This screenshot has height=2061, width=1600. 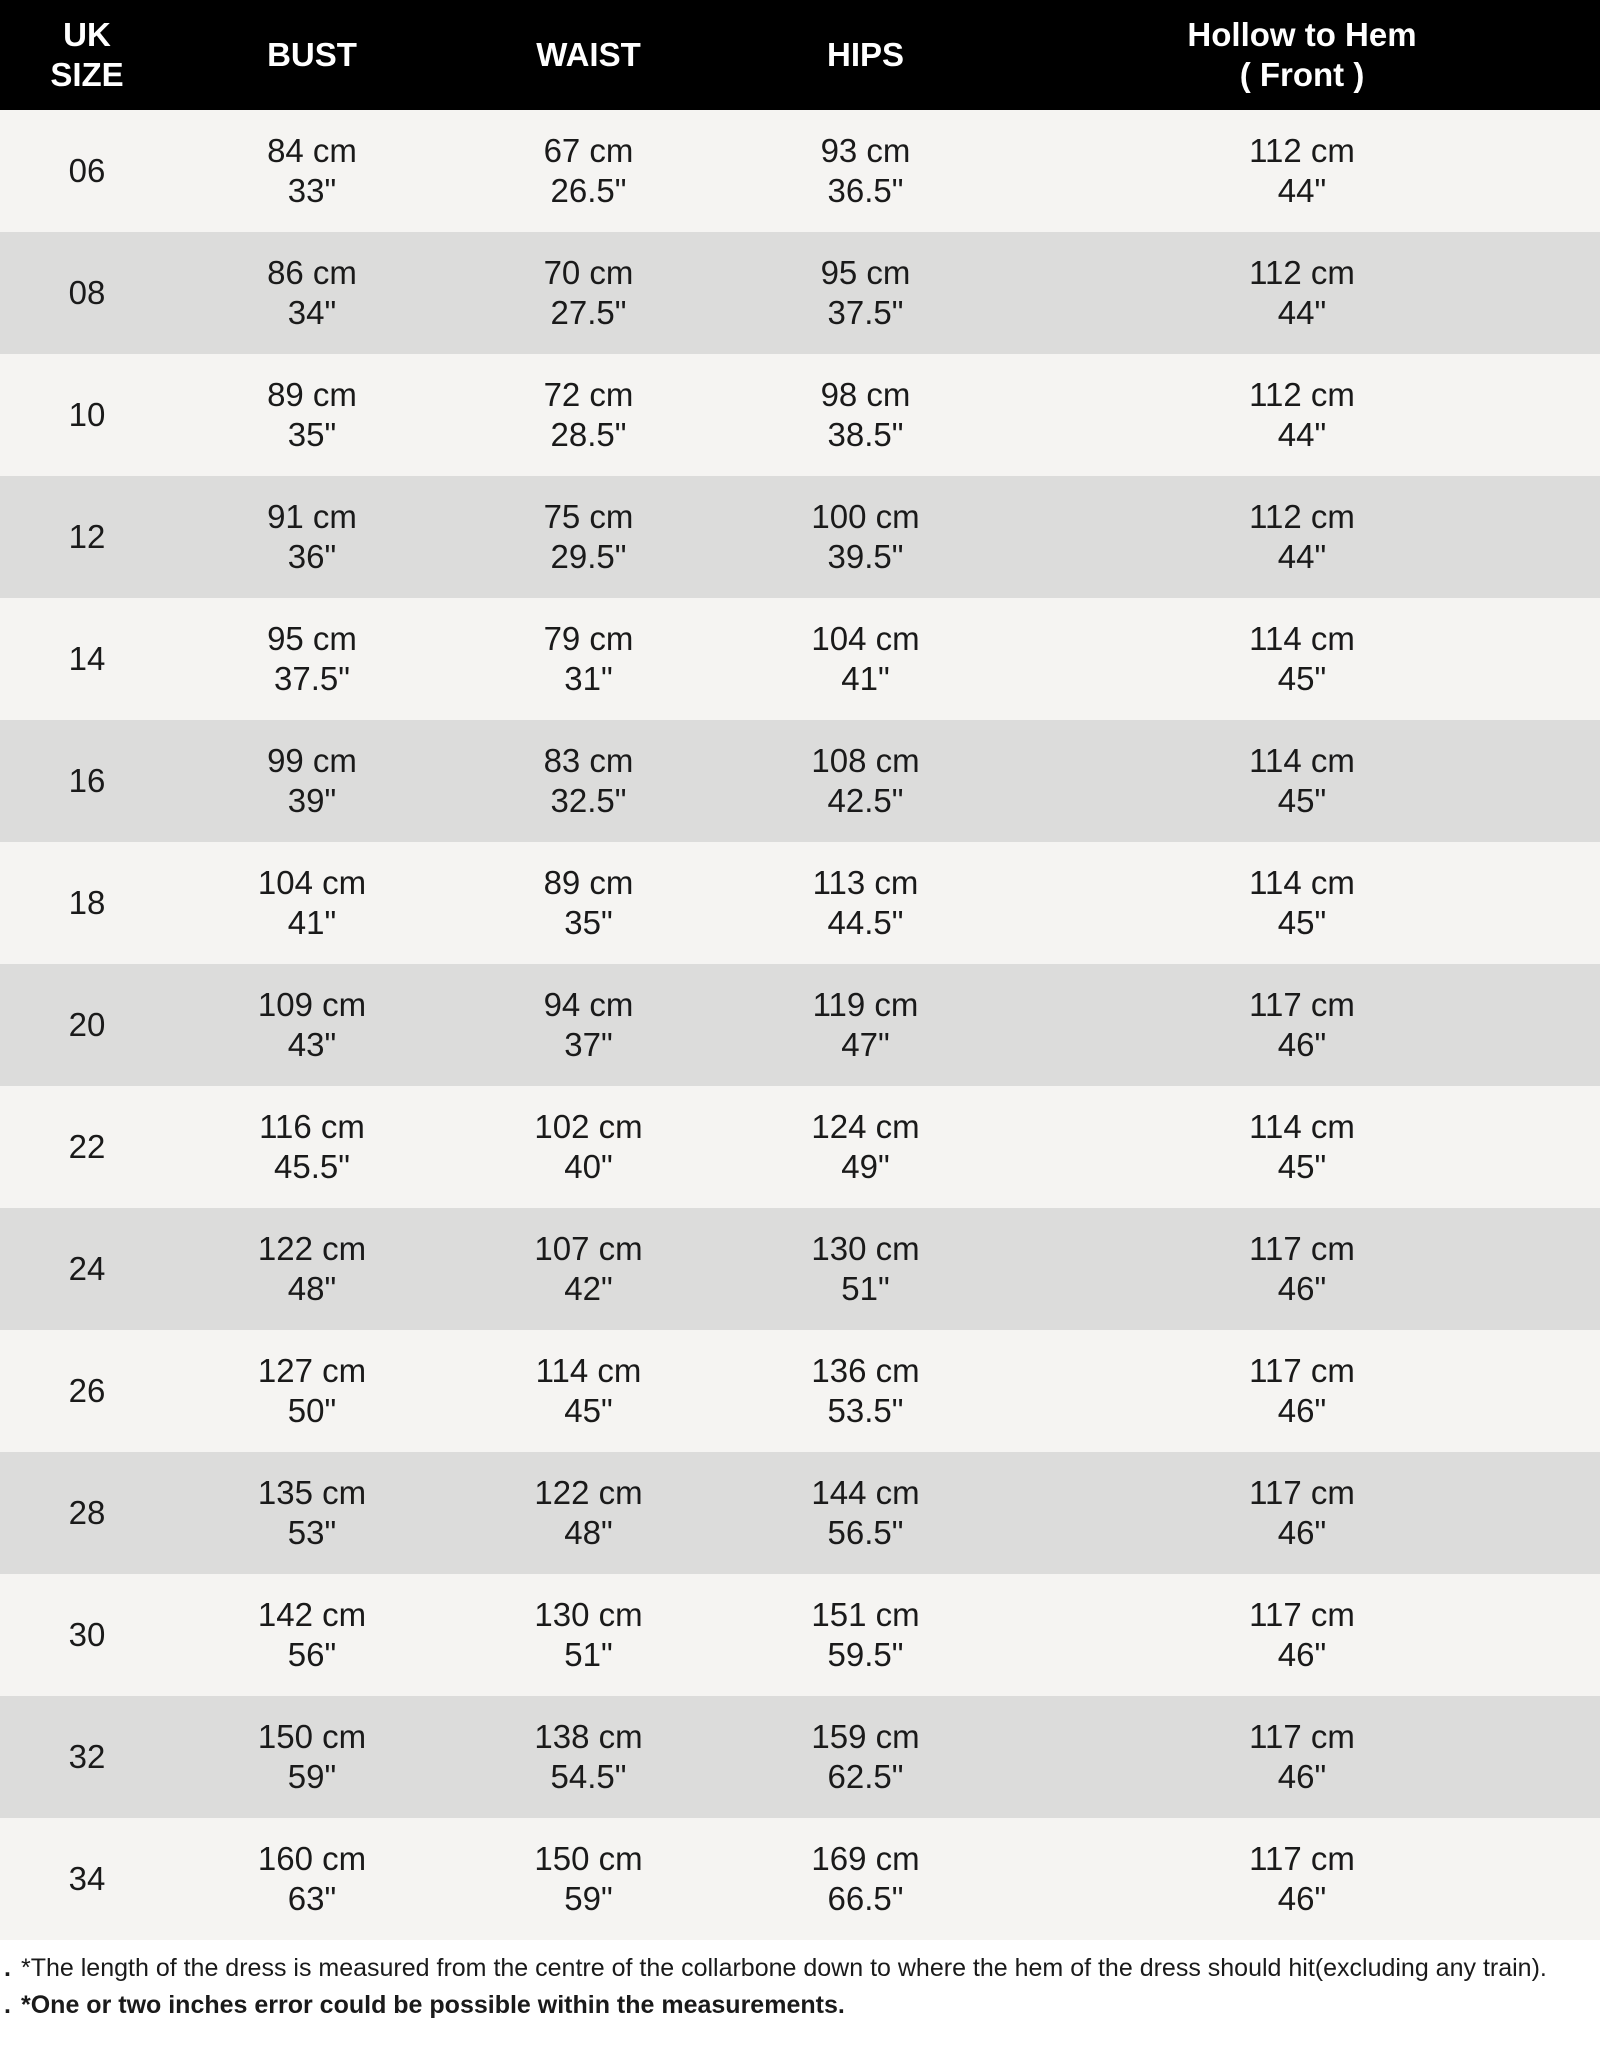 I want to click on hips-cm-value: 151 cm, so click(x=865, y=1614).